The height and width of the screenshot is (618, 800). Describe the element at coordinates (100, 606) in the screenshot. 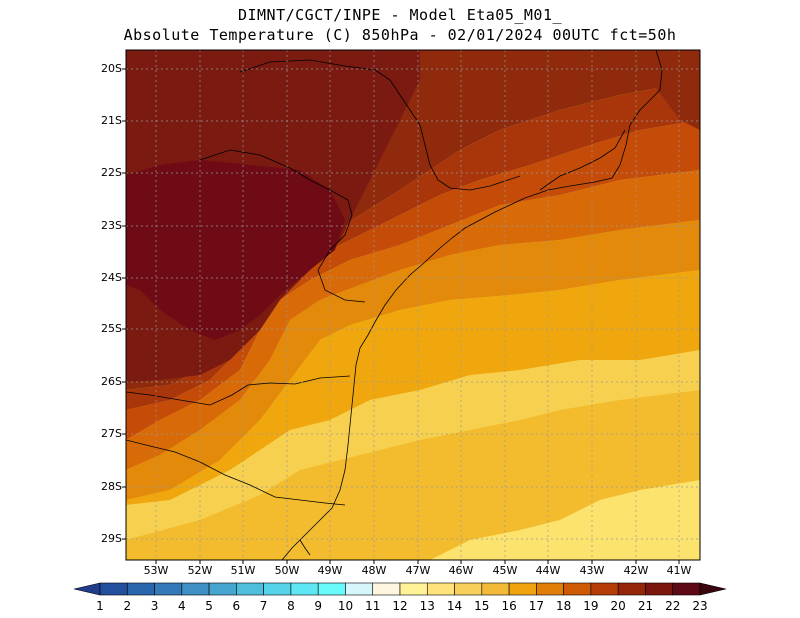

I see `colorbar-label: 1` at that location.